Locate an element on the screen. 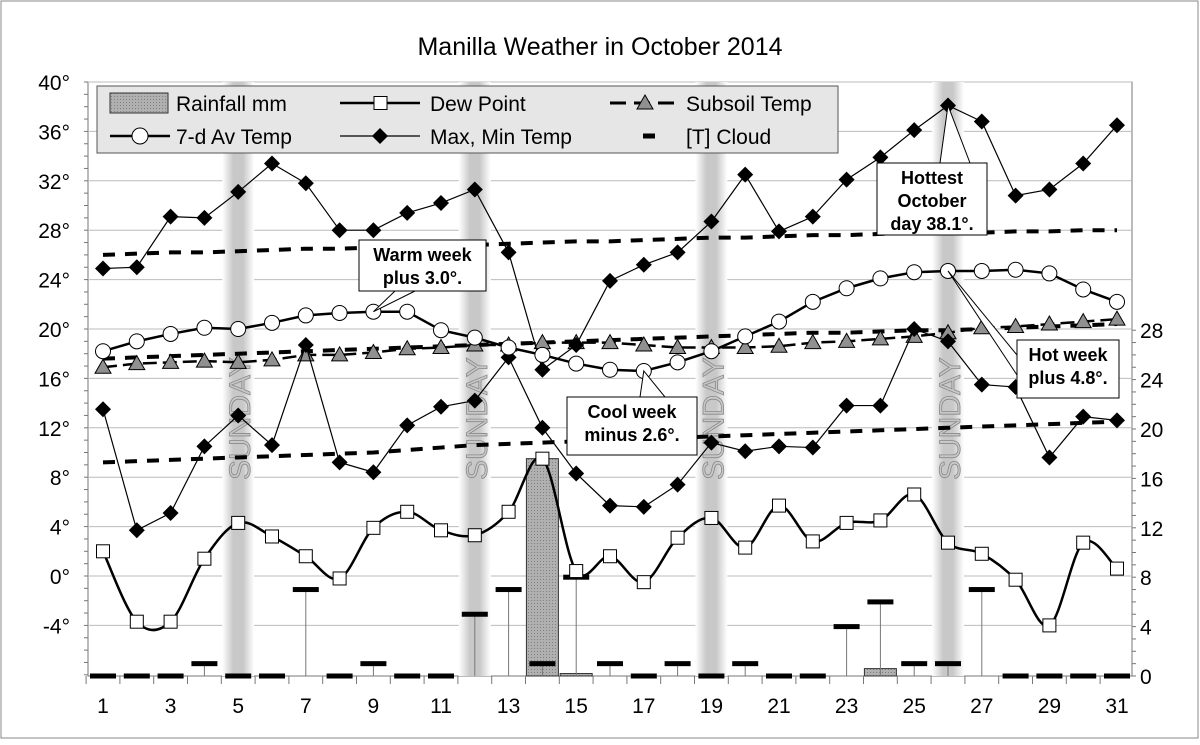 The height and width of the screenshot is (745, 1200). y-right-tick-label: 24 is located at coordinates (1152, 381).